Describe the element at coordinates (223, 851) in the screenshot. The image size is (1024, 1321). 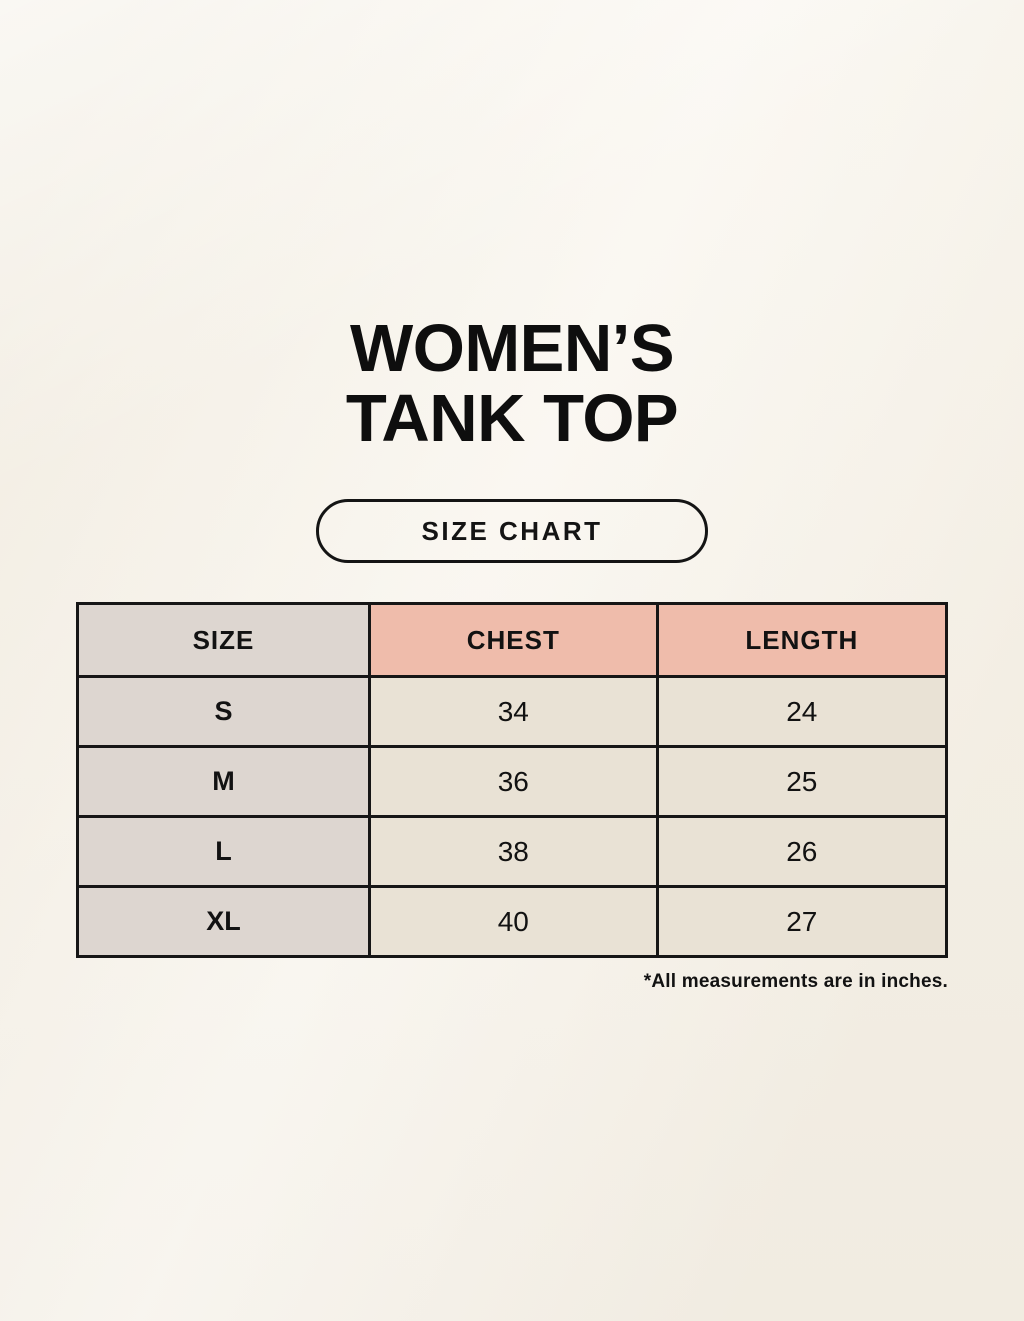
I see `size-label-cell: L` at that location.